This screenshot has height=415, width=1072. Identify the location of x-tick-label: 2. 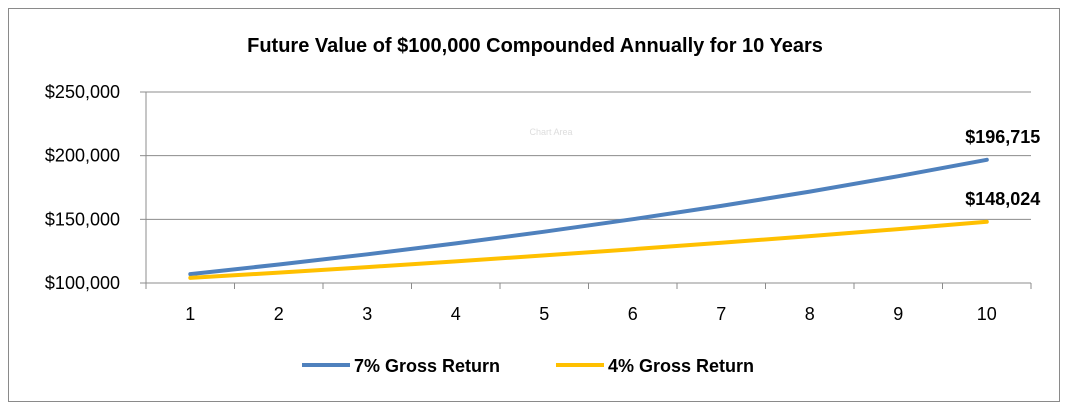
(279, 314).